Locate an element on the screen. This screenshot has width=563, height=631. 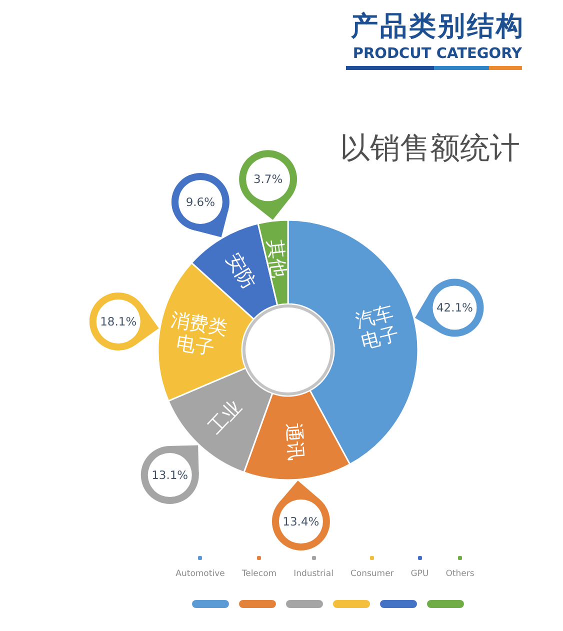
text: 以销售额统计 is located at coordinates (430, 149).